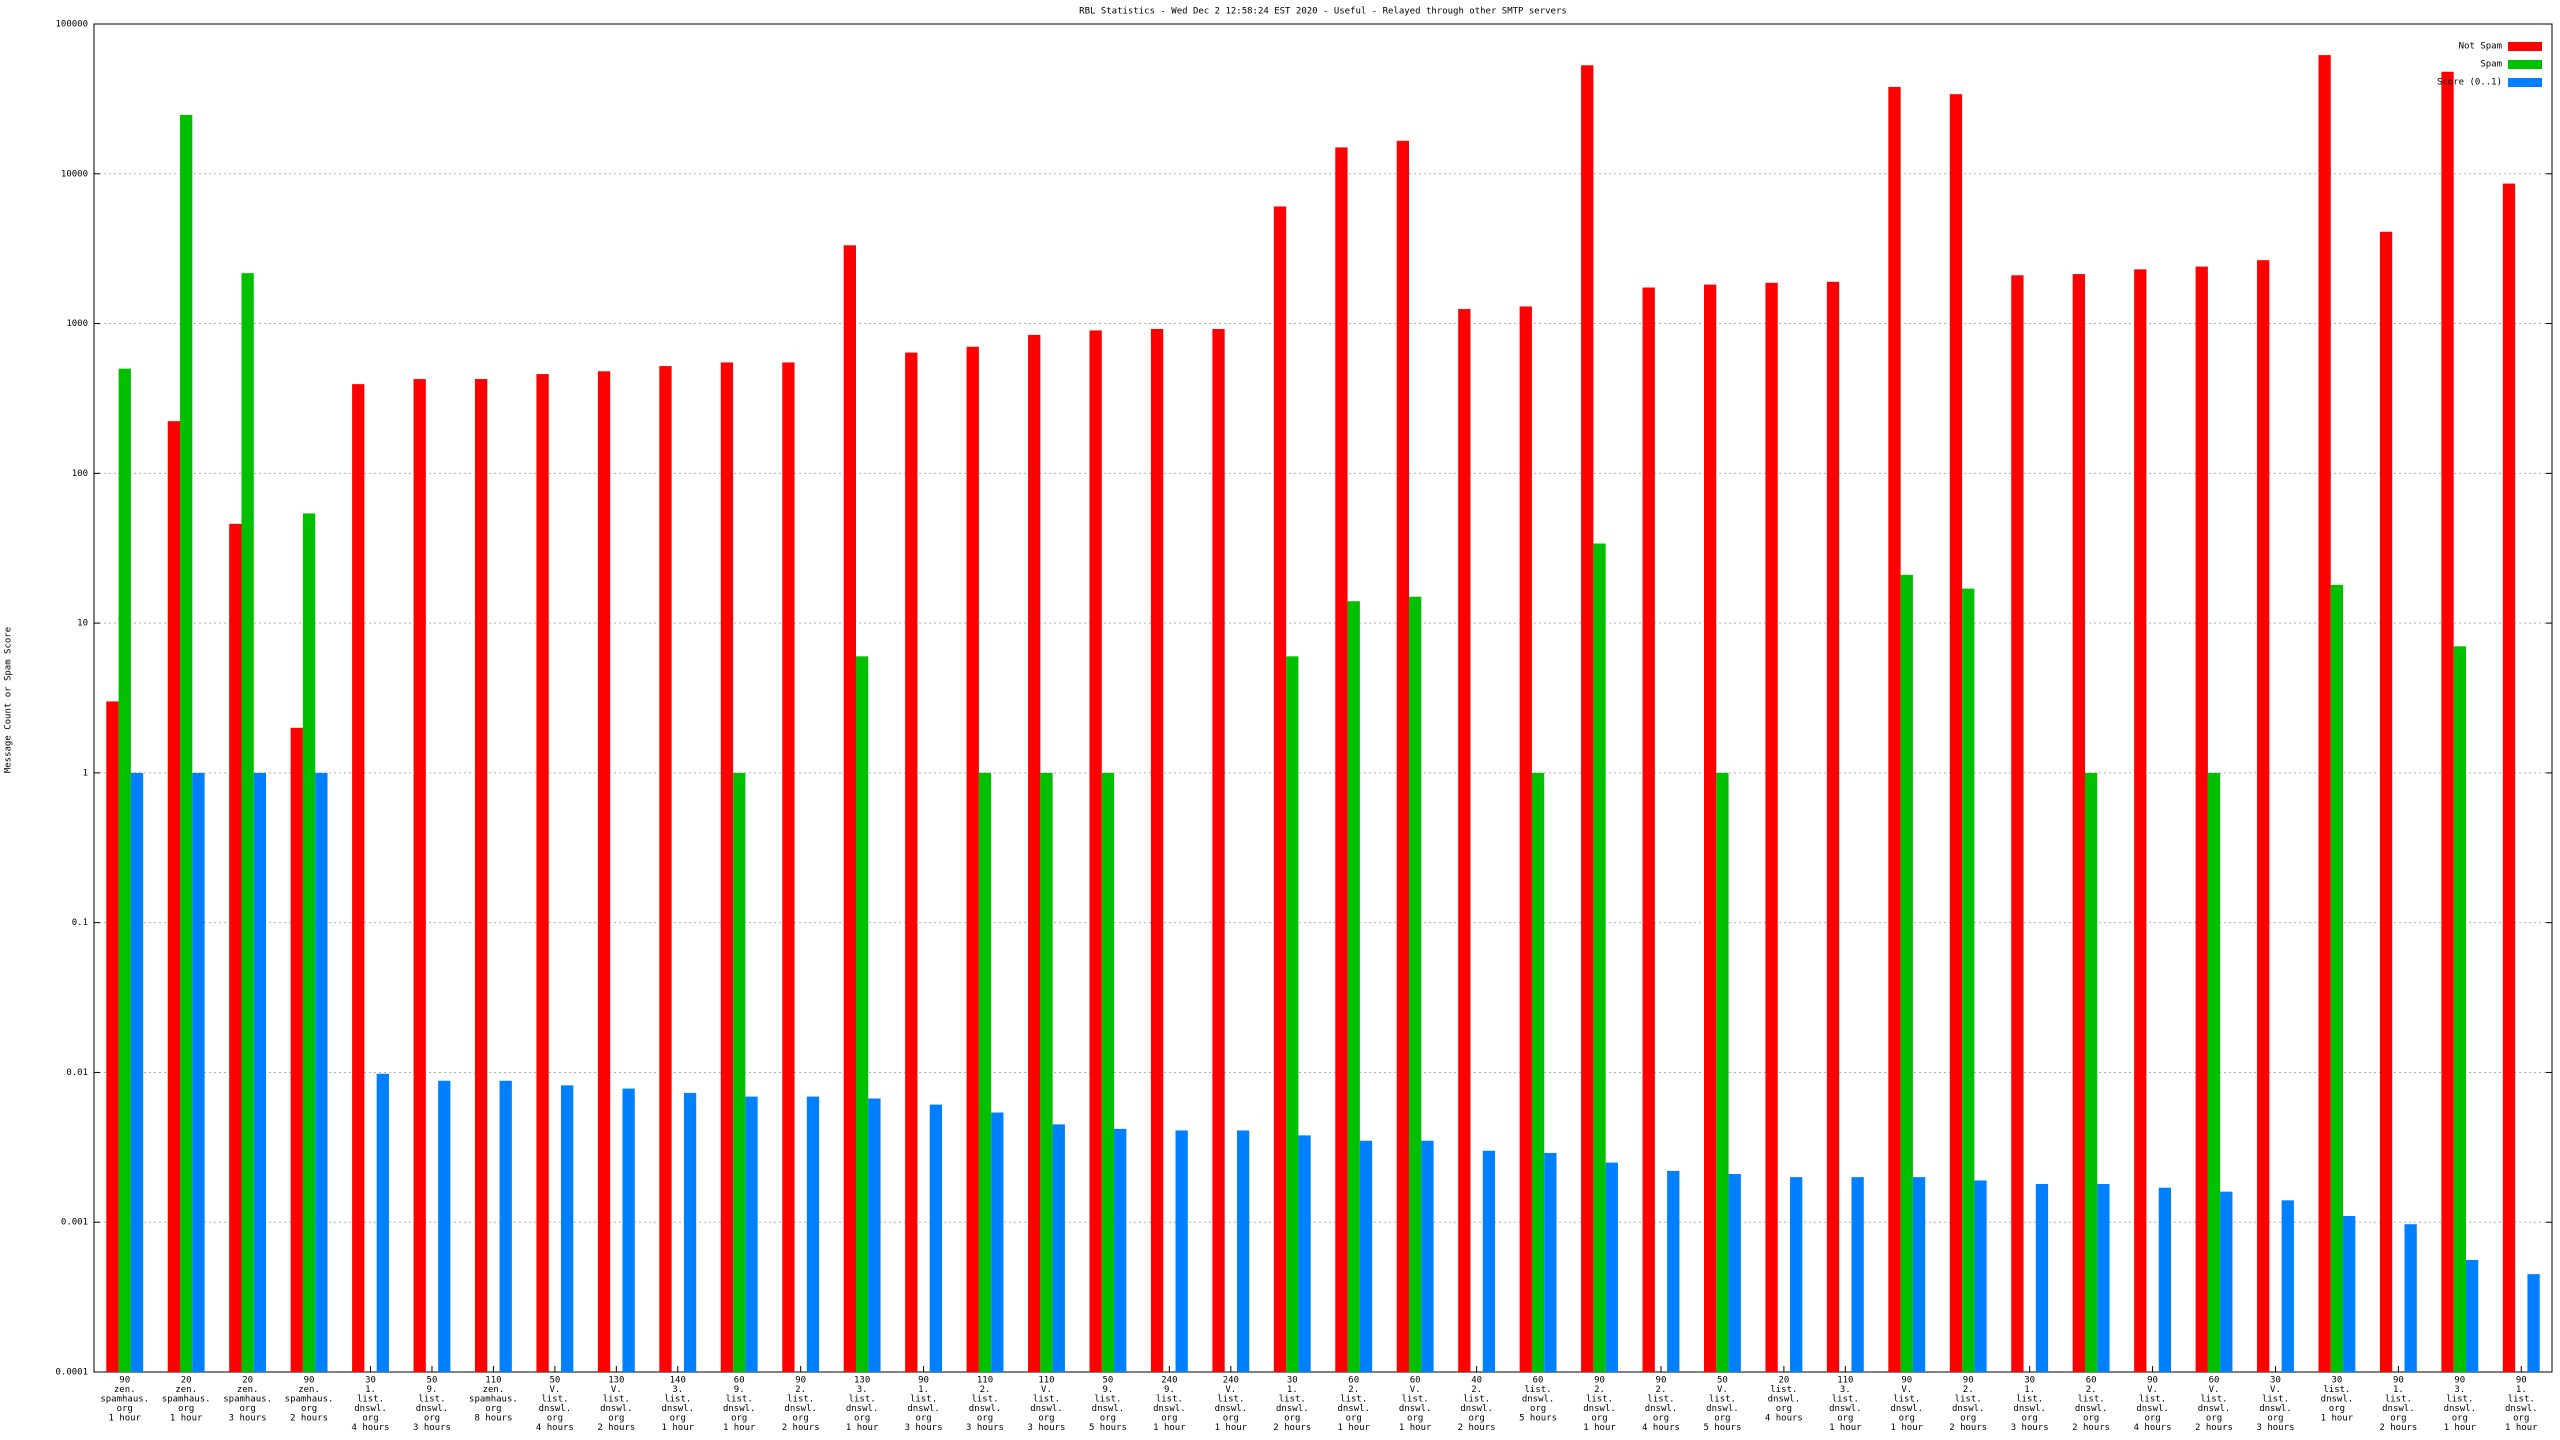  I want to click on x-tick-label: 240, so click(1169, 1381).